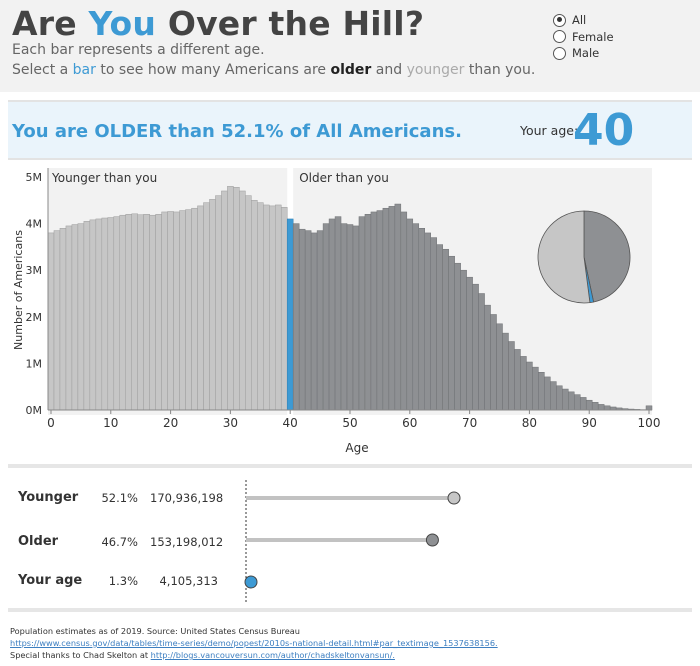 This screenshot has width=700, height=666. What do you see at coordinates (583, 20) in the screenshot?
I see `radio-all: All` at bounding box center [583, 20].